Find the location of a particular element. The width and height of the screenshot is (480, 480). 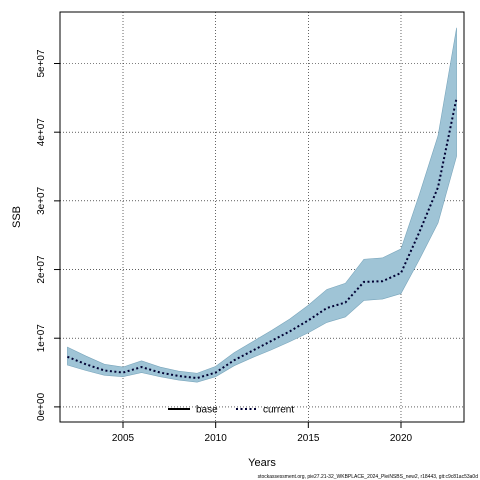

x-axis-title: Years is located at coordinates (262, 463).